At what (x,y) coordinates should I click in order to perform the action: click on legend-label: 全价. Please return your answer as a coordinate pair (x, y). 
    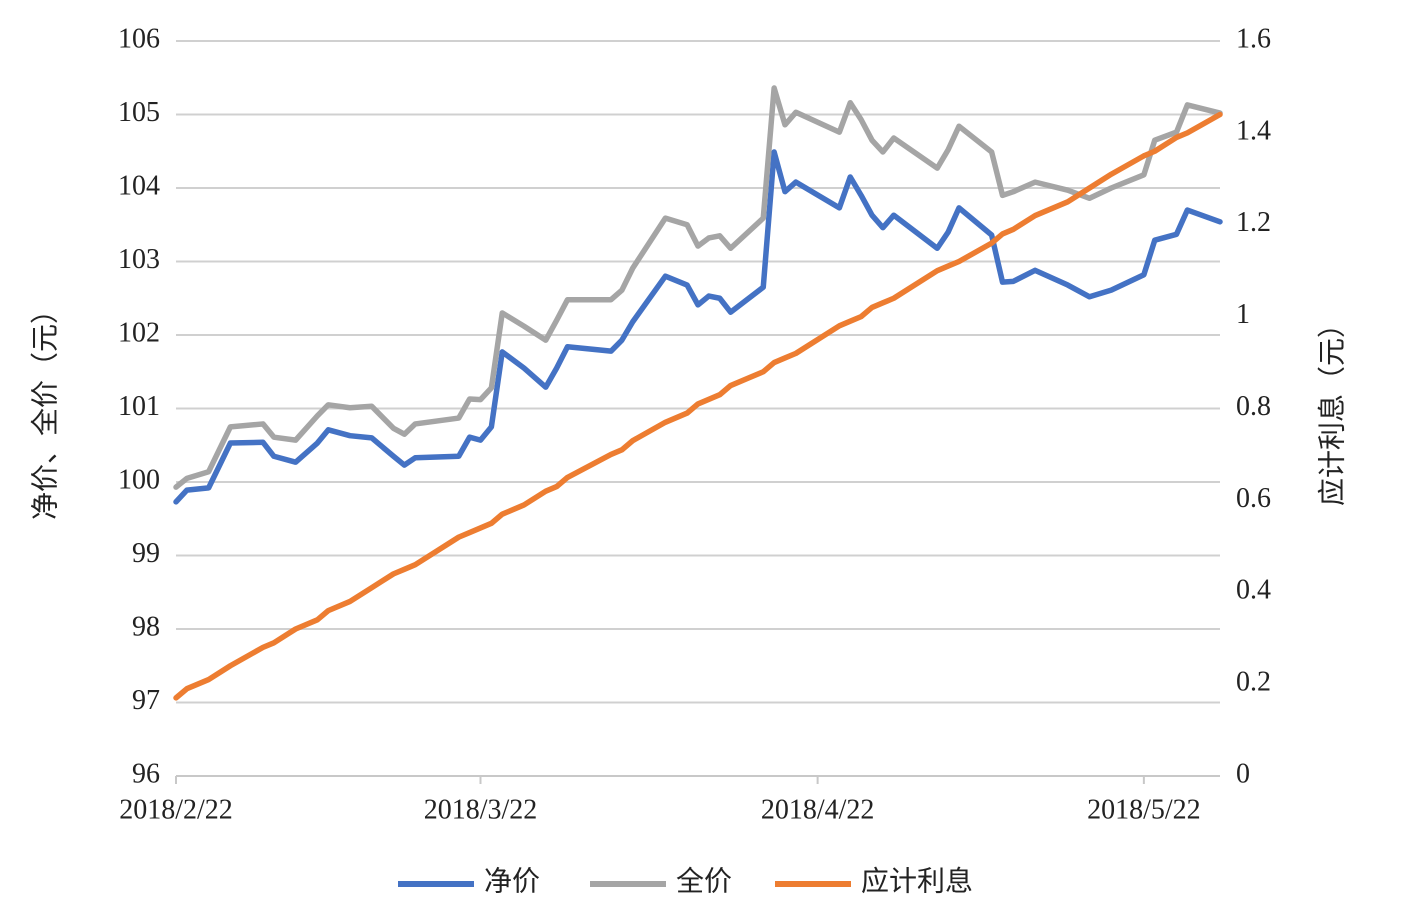
    Looking at the image, I should click on (704, 881).